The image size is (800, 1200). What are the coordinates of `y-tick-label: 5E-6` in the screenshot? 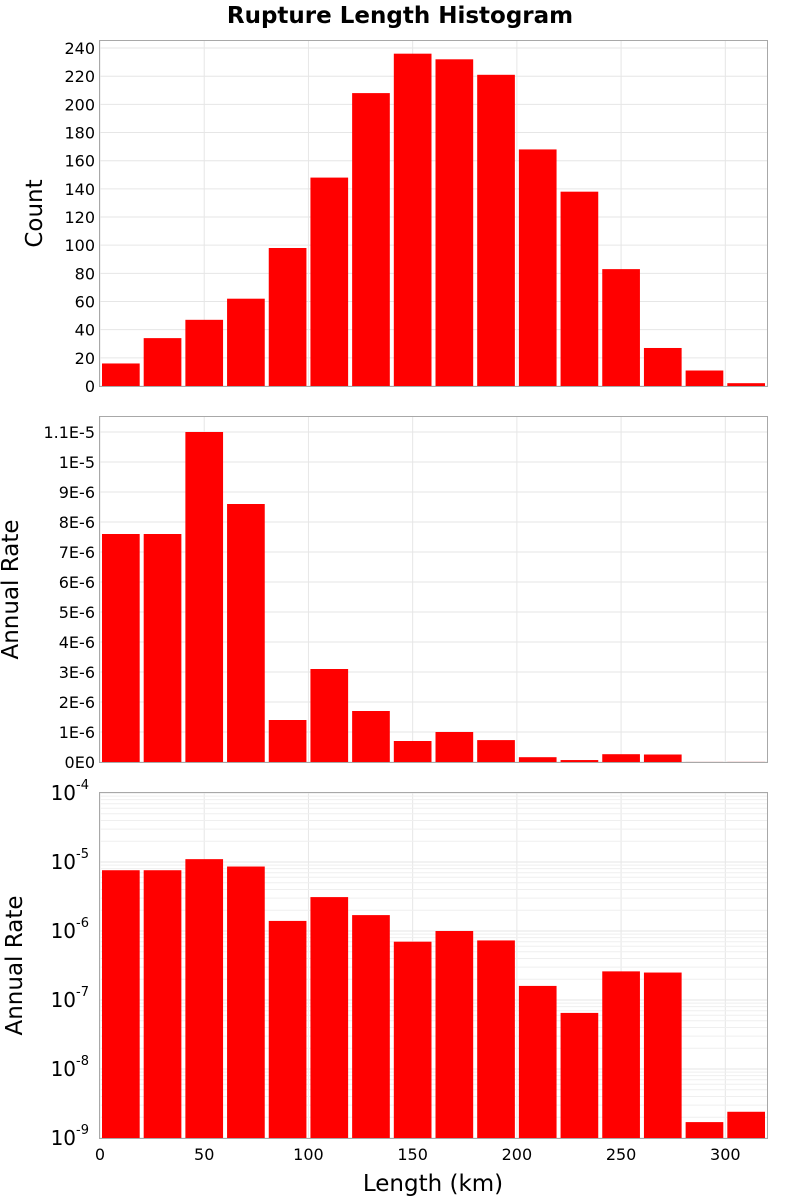 It's located at (77, 612).